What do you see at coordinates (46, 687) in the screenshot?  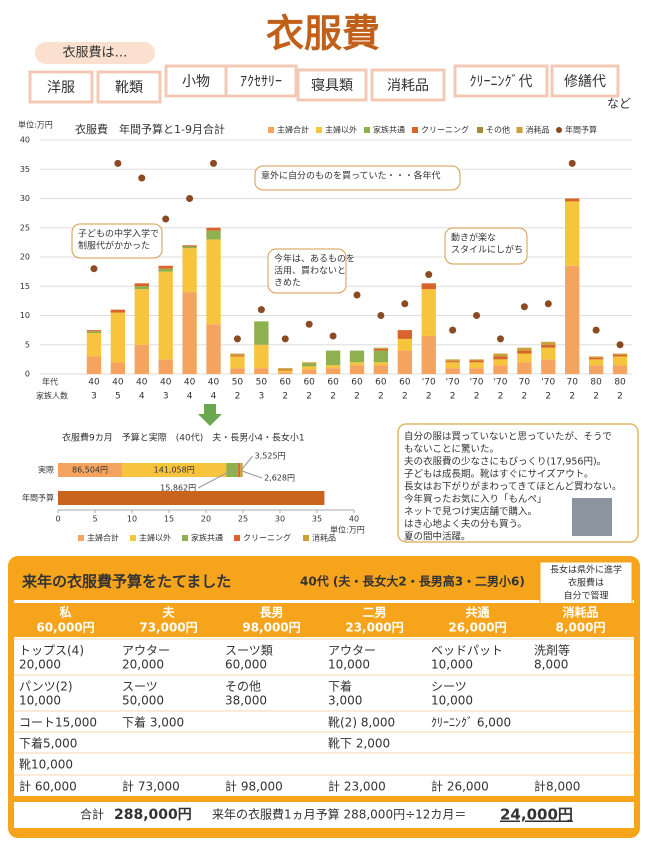 I see `table-cell: パンツ(2)` at bounding box center [46, 687].